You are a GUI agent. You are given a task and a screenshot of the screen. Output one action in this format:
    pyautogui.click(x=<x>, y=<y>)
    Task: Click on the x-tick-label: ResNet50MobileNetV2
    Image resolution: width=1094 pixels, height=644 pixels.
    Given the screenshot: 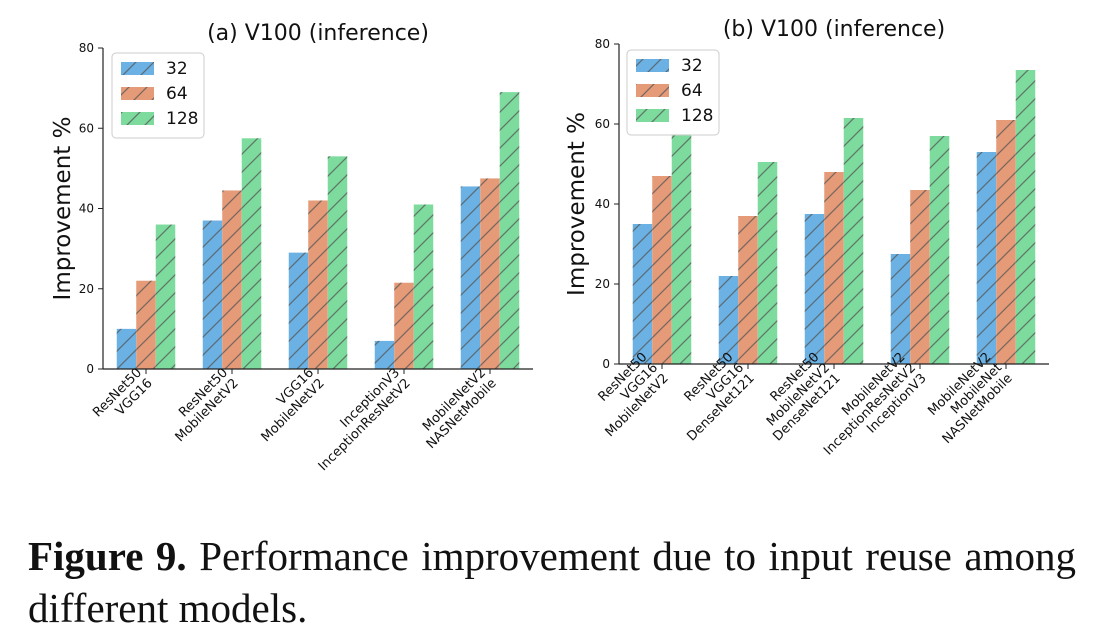 What is the action you would take?
    pyautogui.click(x=202, y=405)
    